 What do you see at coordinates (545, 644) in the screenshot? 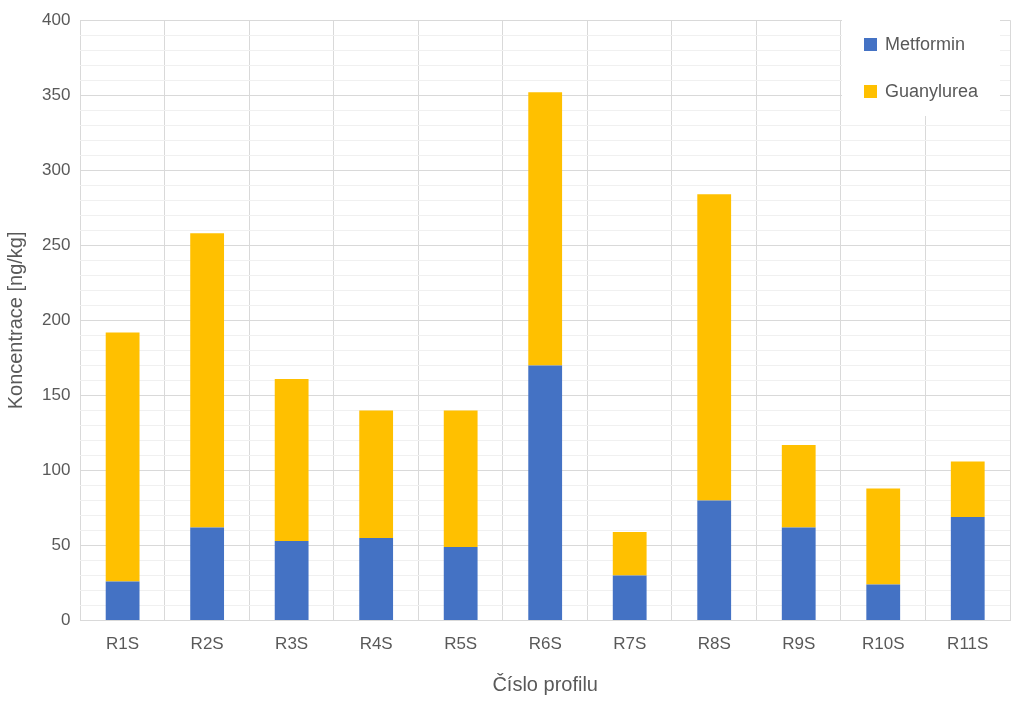
I see `x-tick-label: R6S` at bounding box center [545, 644].